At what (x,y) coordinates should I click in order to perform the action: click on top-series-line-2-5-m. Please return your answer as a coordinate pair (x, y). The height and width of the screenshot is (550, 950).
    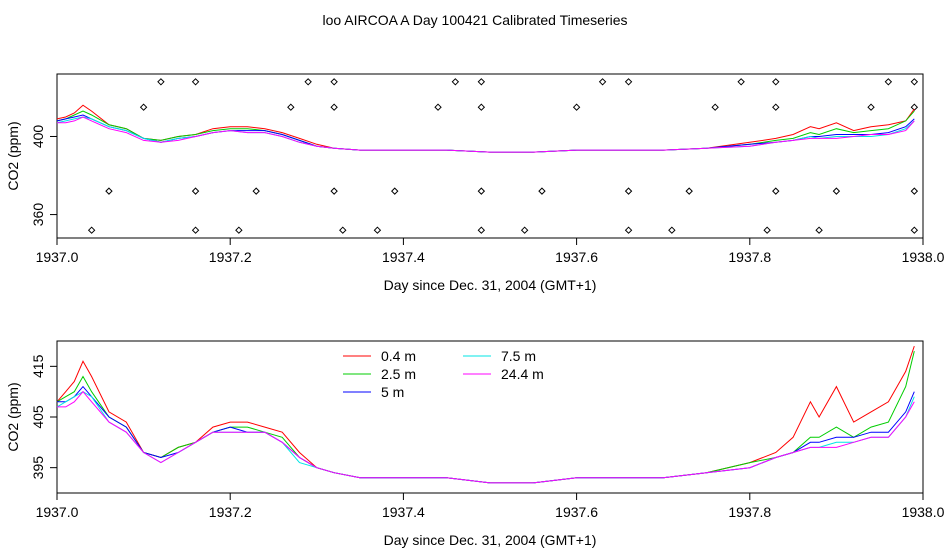
    Looking at the image, I should click on (485, 131).